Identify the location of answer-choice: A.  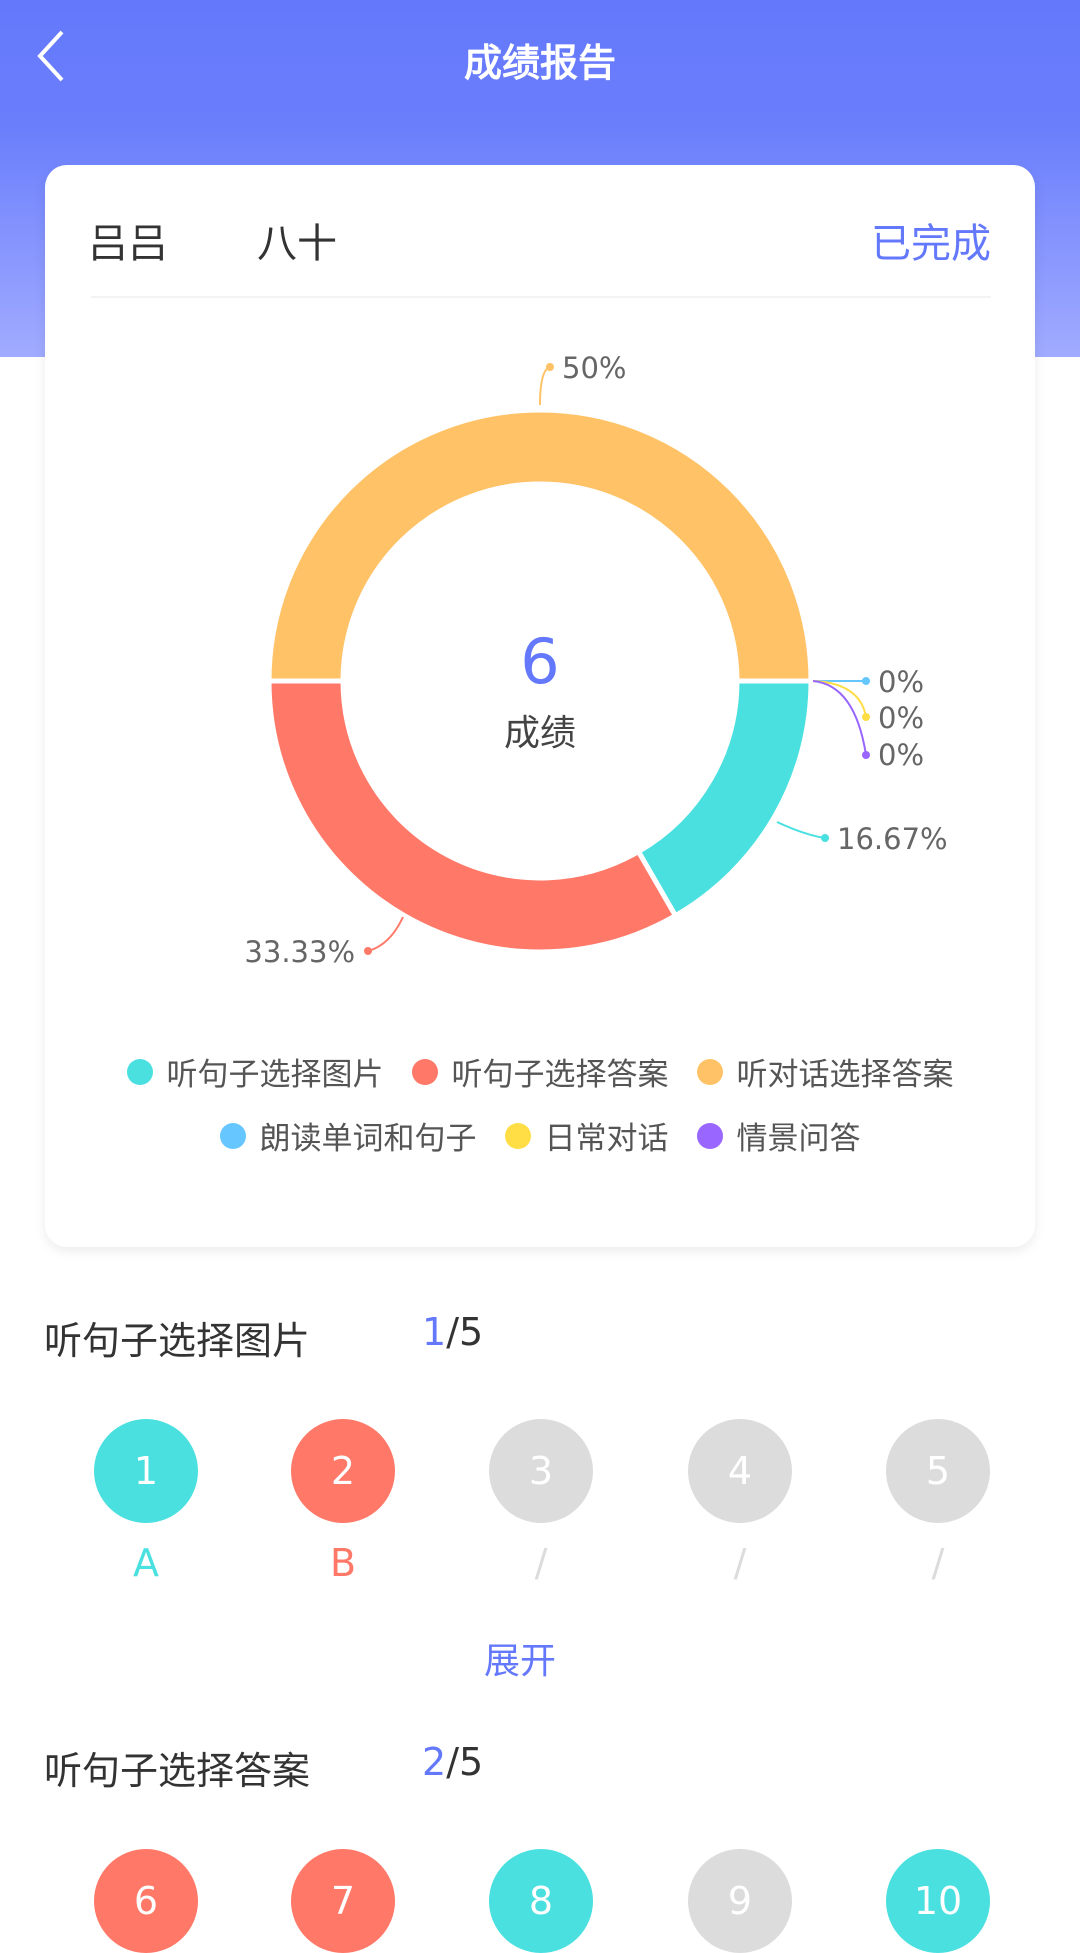
(146, 1563).